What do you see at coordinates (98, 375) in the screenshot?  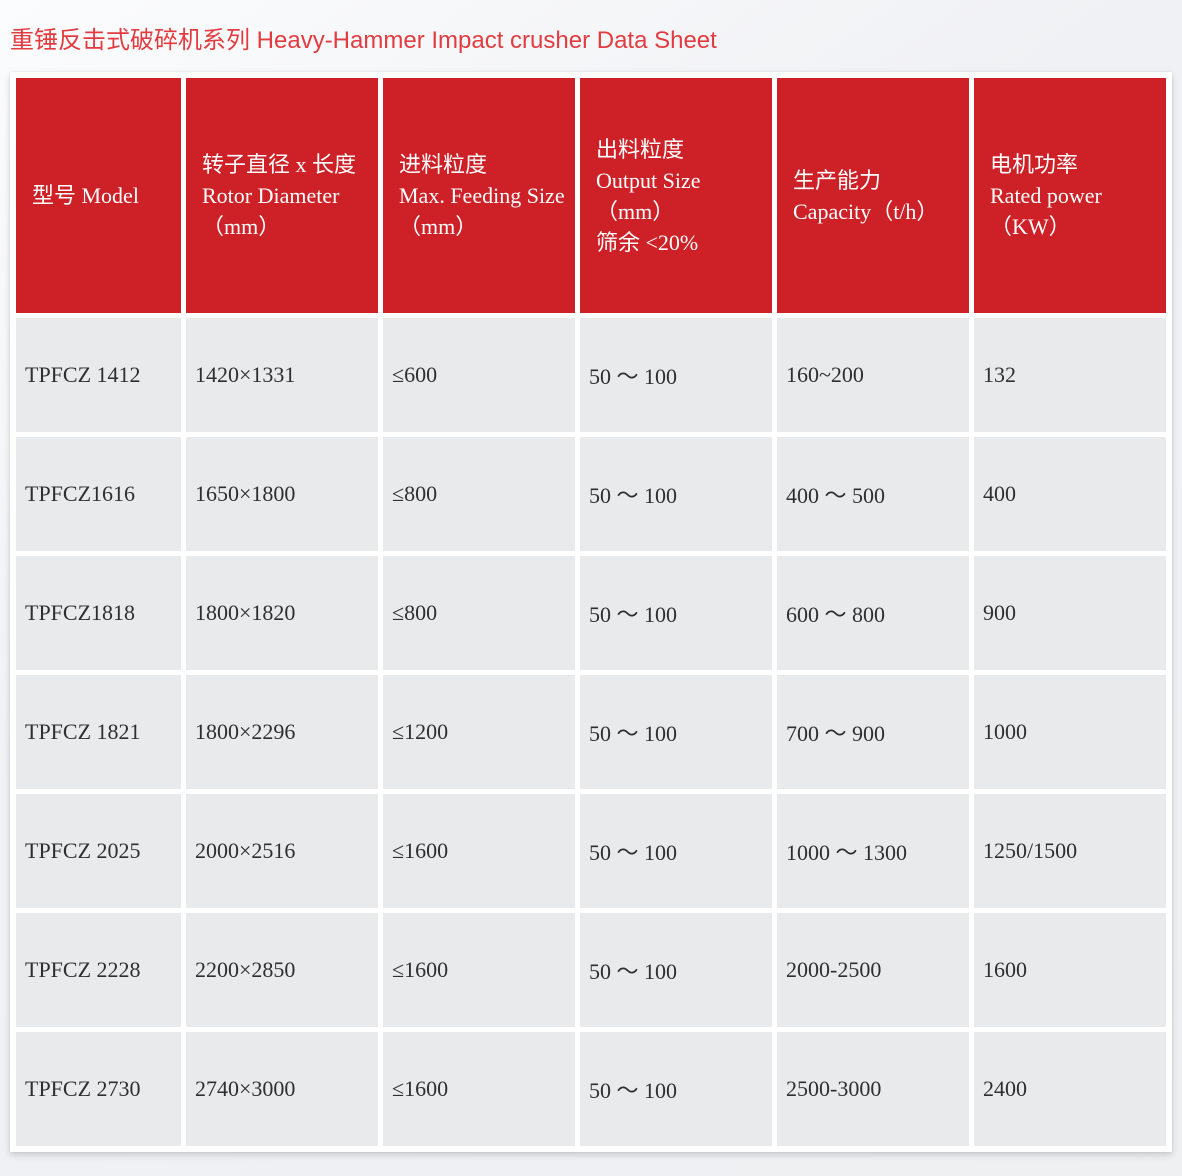 I see `table-cell: TPFCZ 1412` at bounding box center [98, 375].